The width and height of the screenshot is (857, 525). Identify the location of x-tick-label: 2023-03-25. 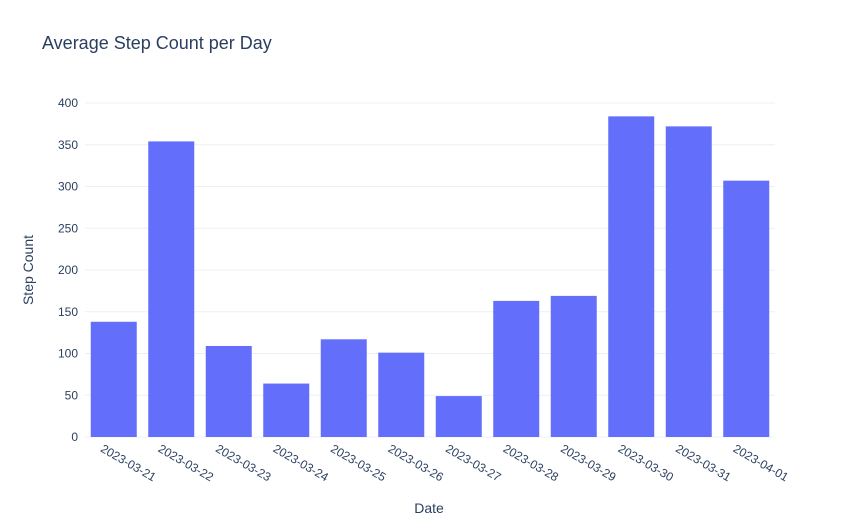
(358, 462).